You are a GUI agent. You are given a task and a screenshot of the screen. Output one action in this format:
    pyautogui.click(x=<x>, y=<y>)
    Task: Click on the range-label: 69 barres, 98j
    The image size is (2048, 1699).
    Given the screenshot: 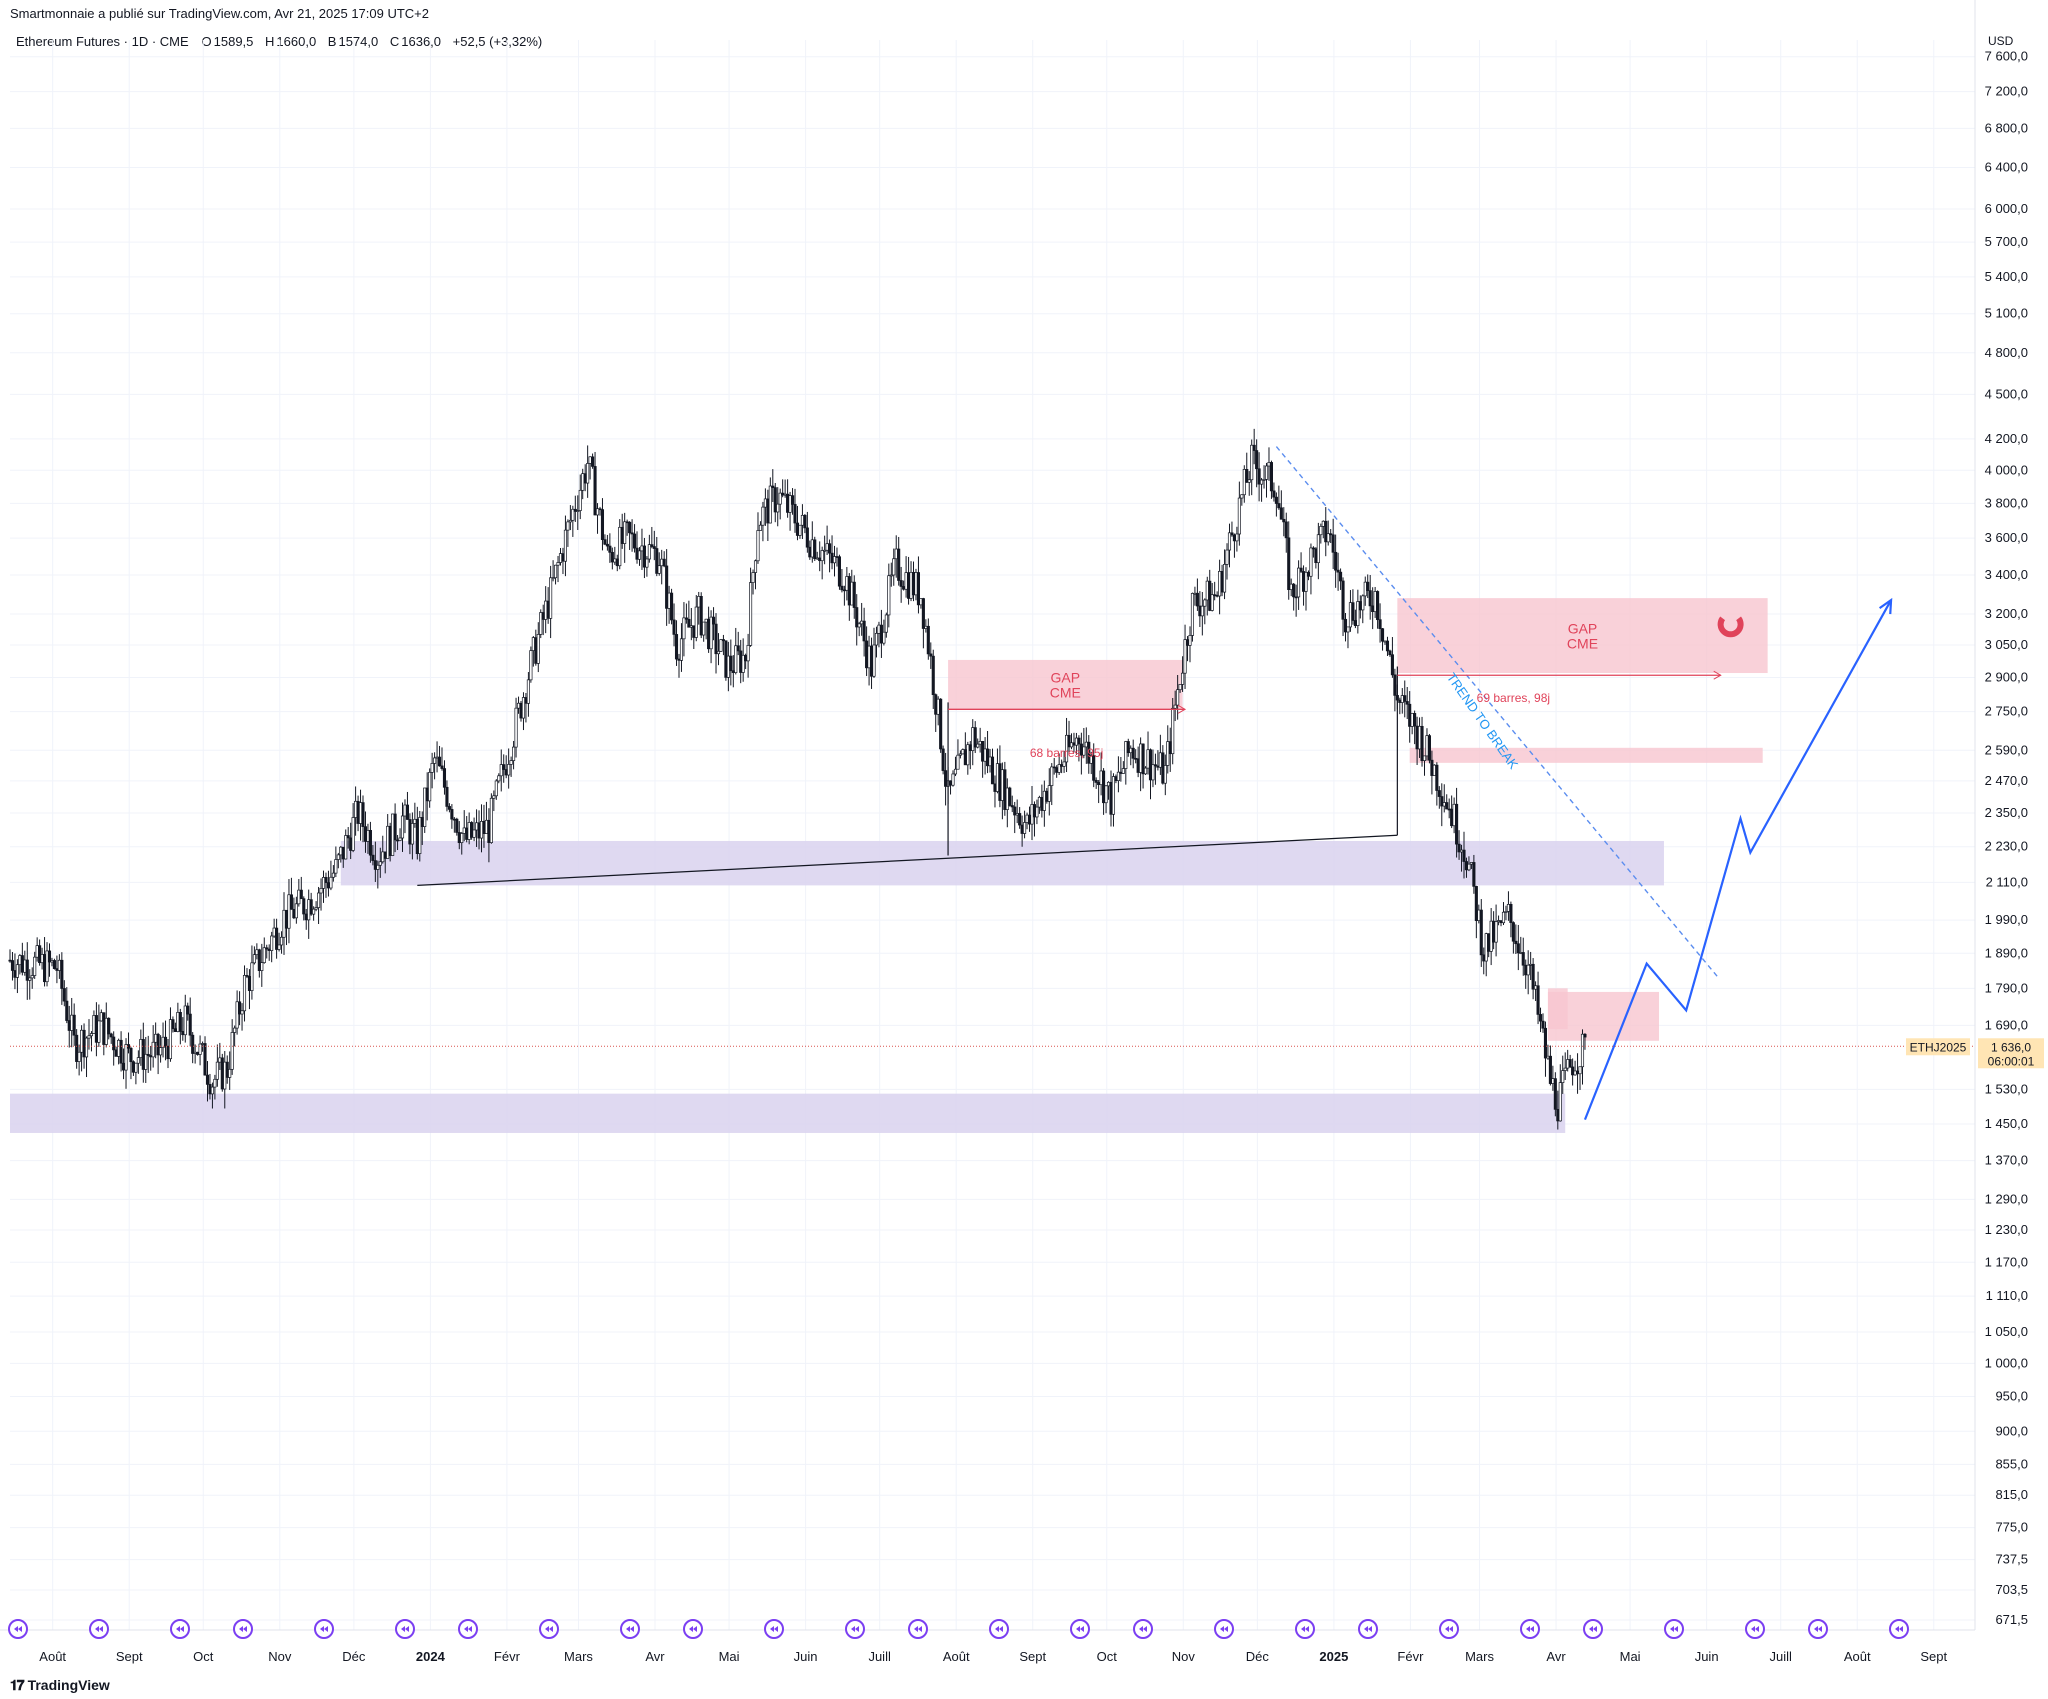 What is the action you would take?
    pyautogui.click(x=1513, y=698)
    